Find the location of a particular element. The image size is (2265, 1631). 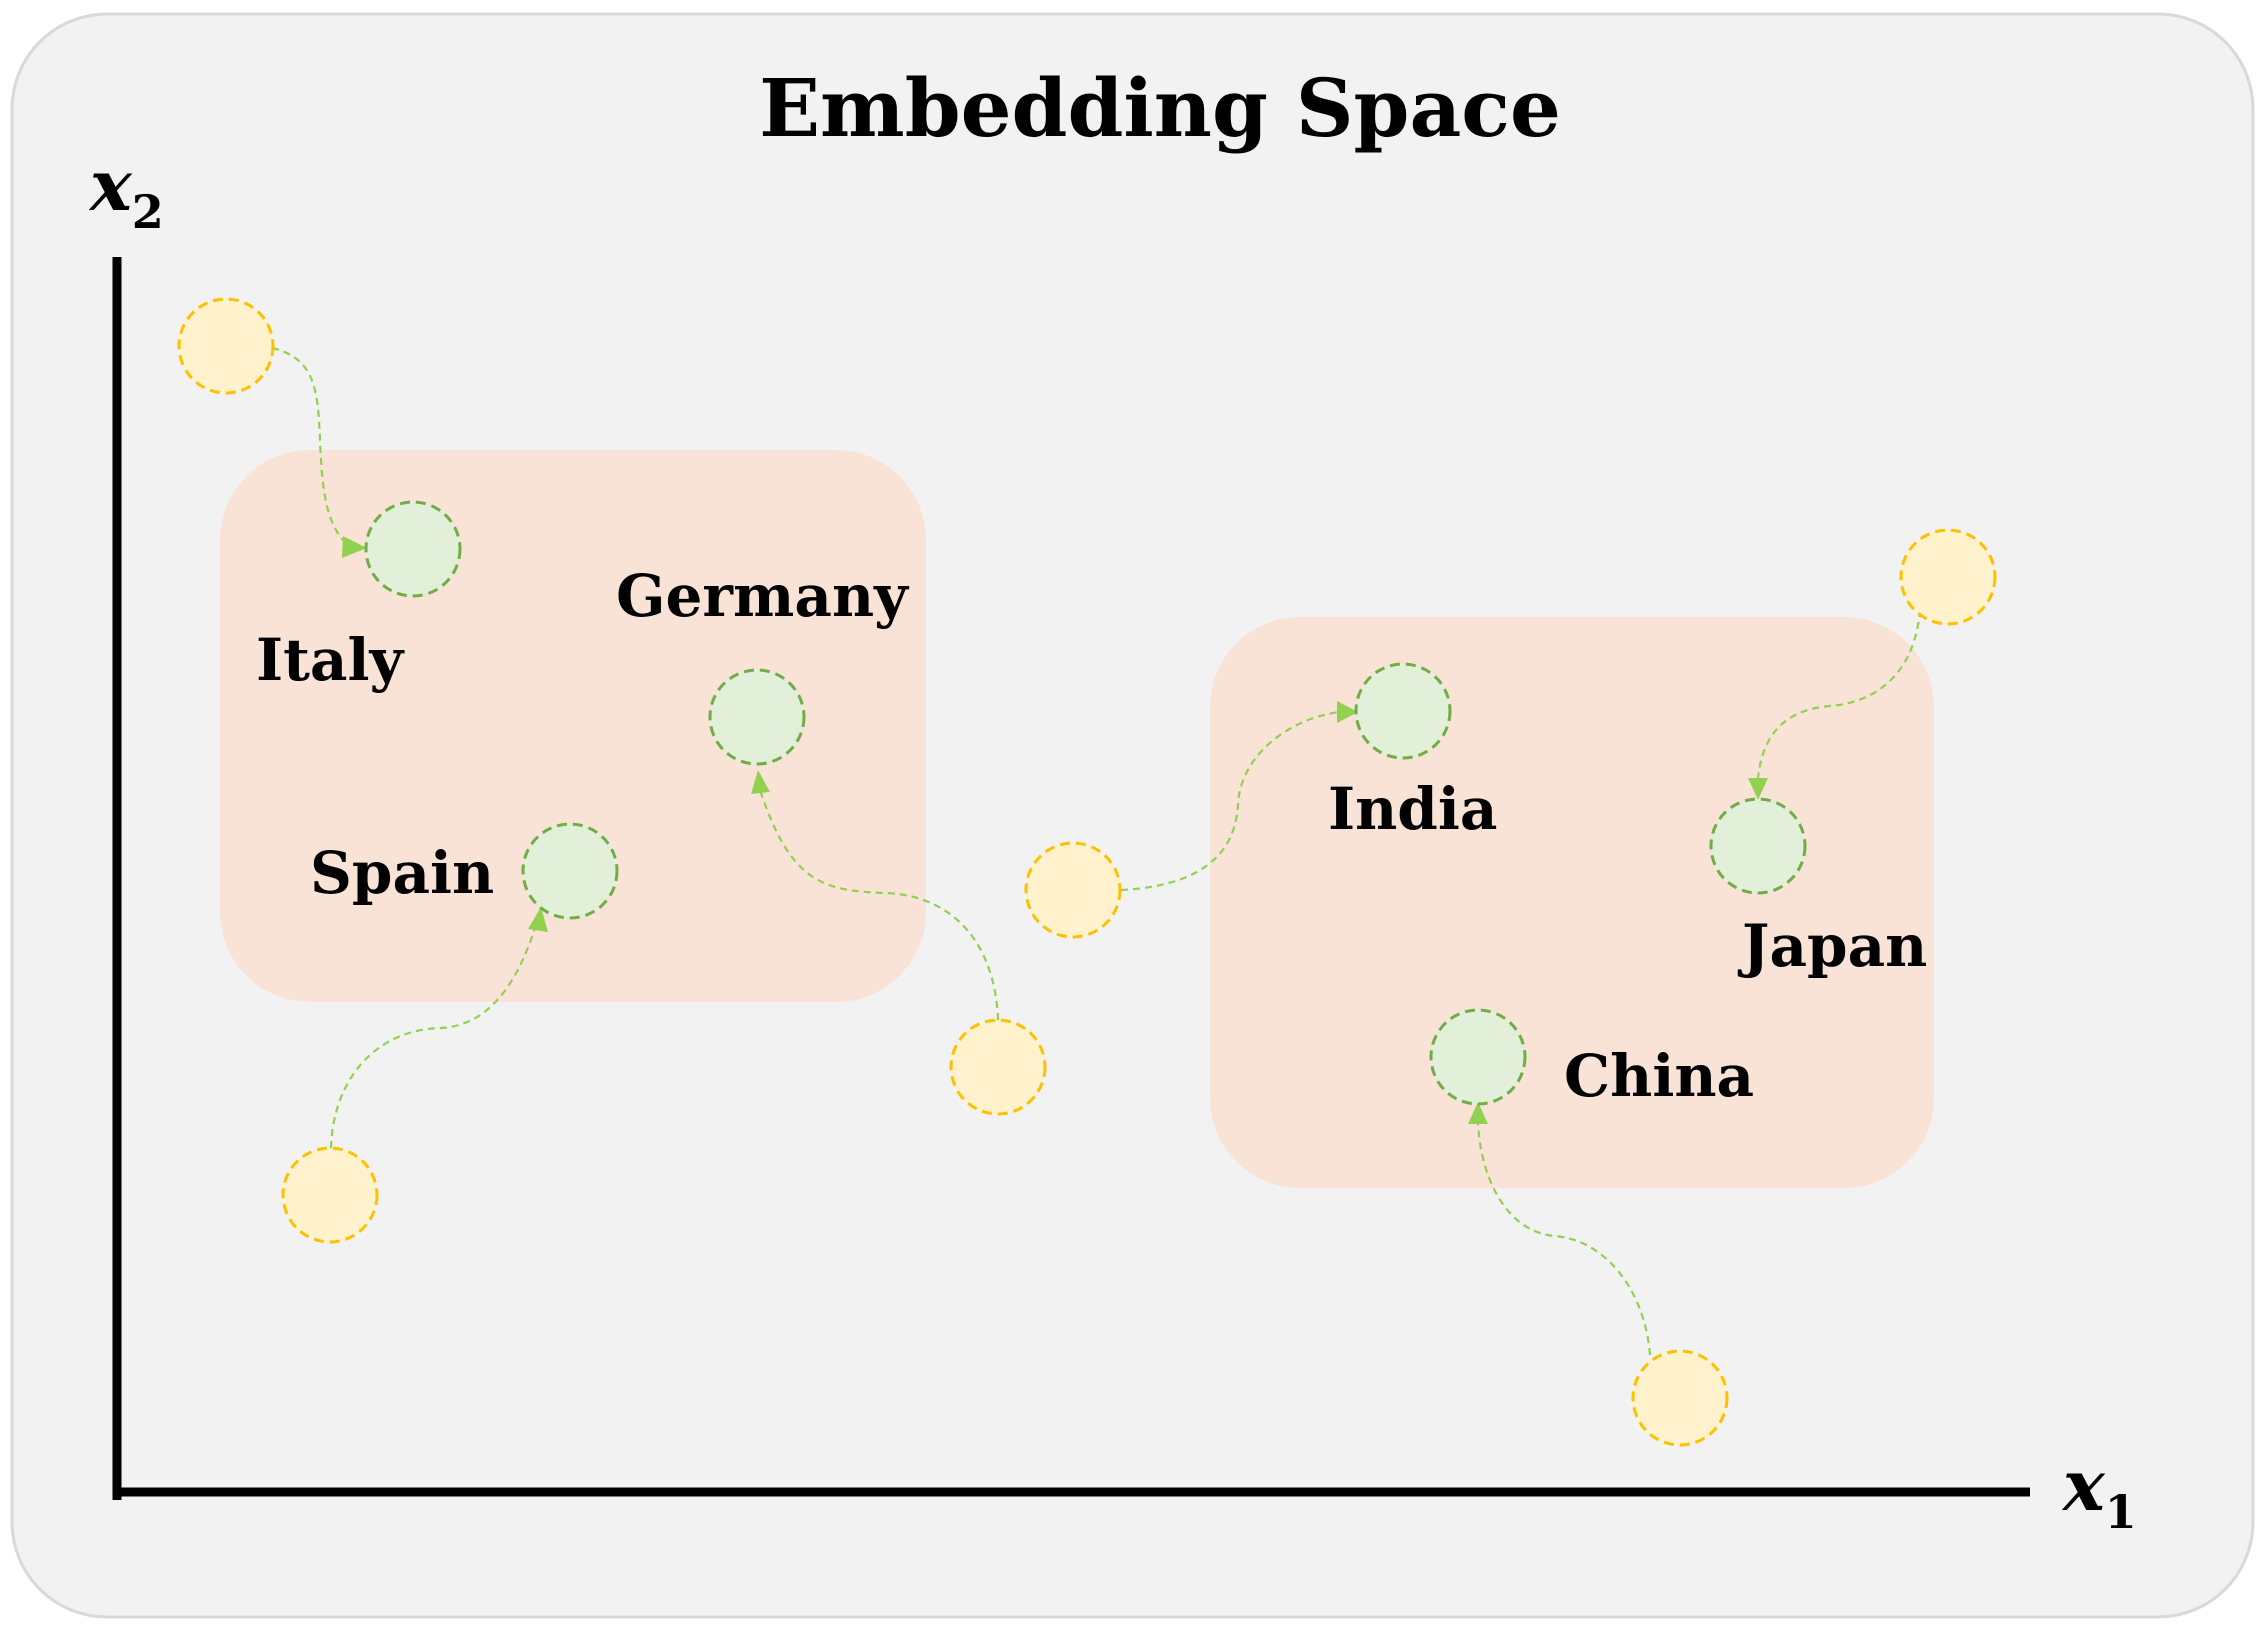

source-node-germany is located at coordinates (998, 1067).